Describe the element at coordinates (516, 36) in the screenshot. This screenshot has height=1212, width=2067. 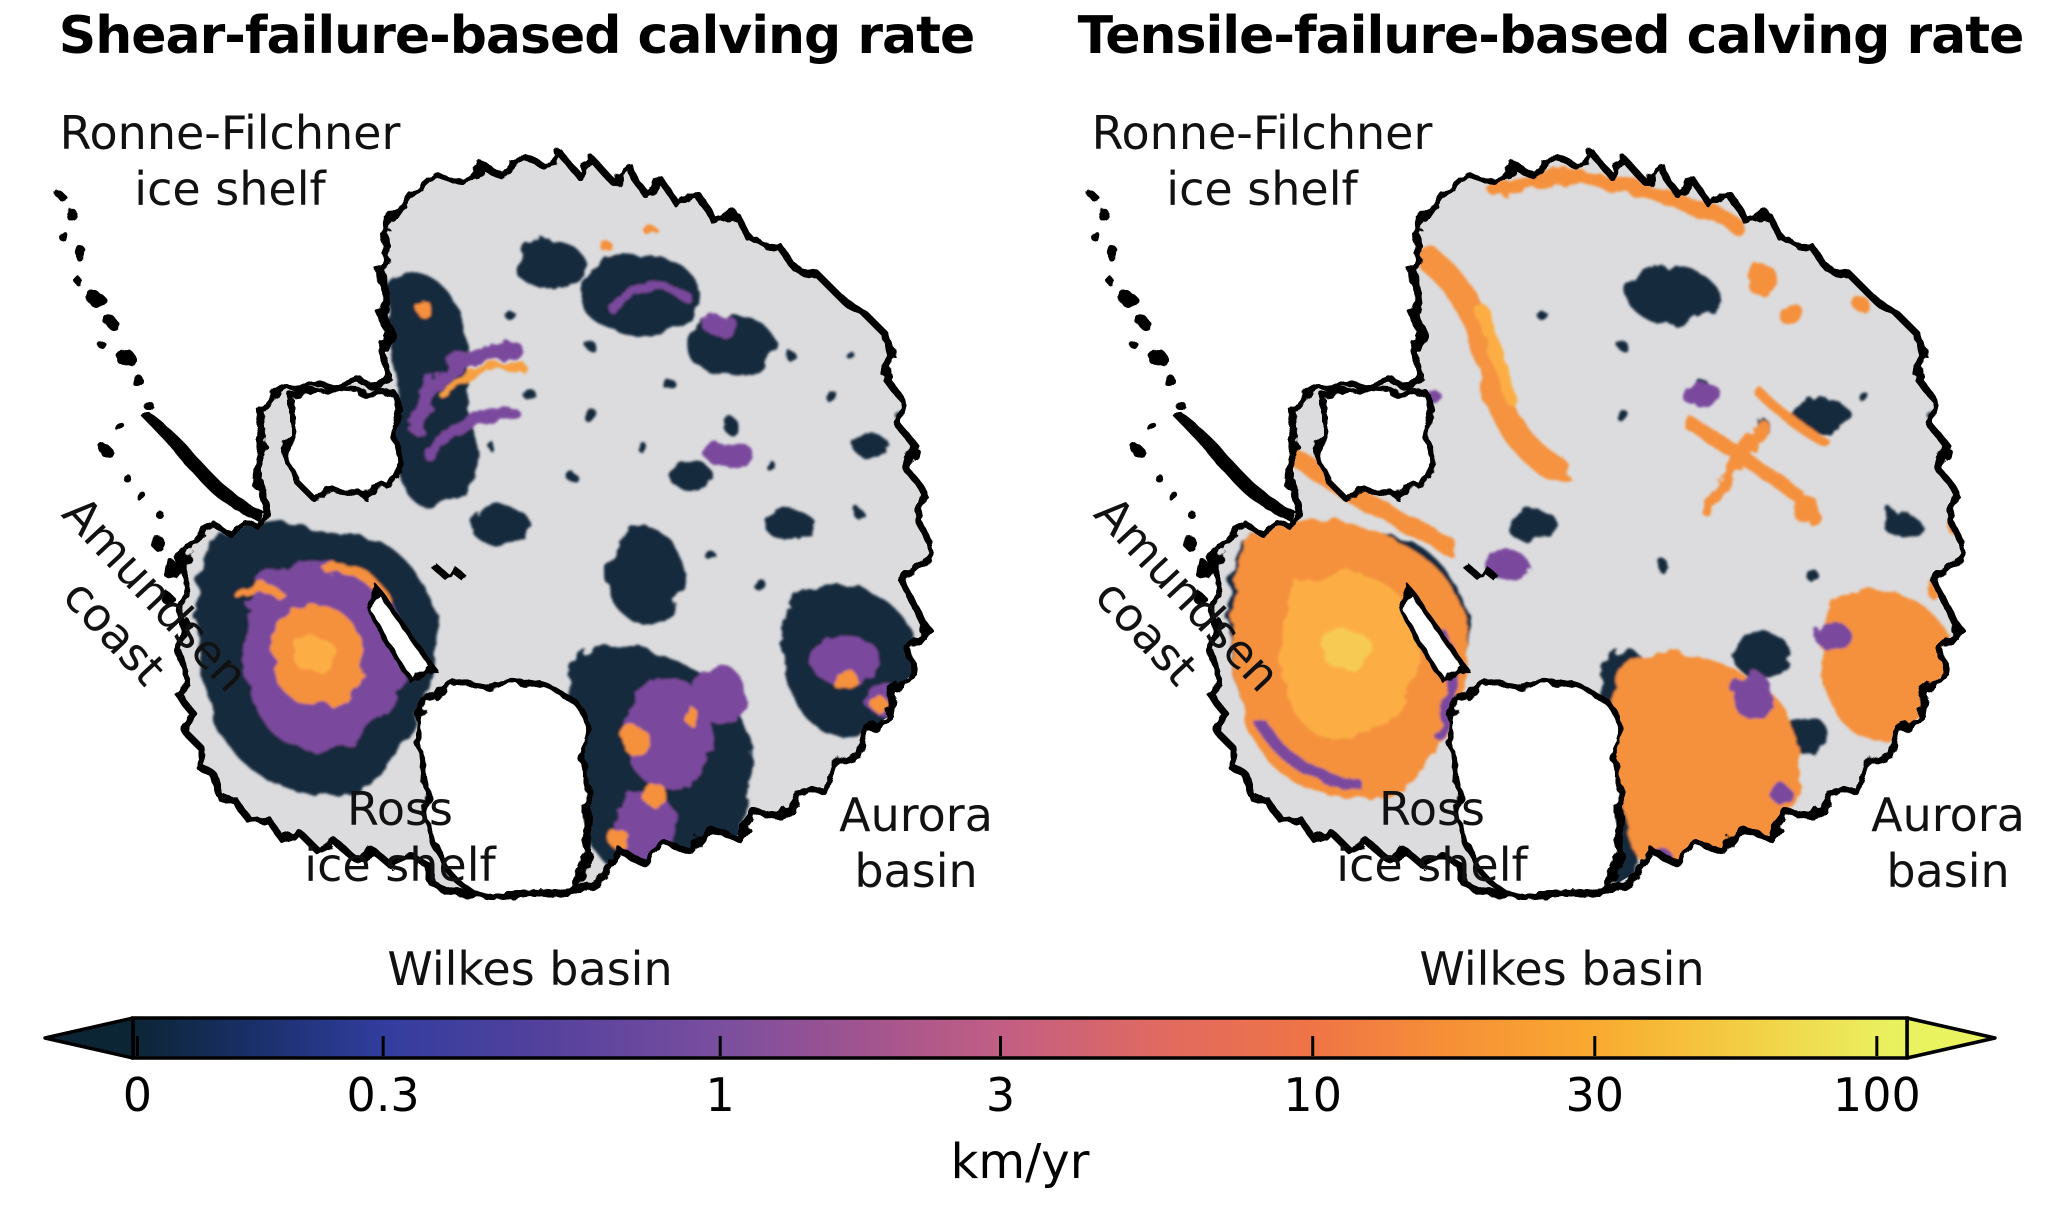
I see `left-map-title: Shear-failure-based calving rate` at that location.